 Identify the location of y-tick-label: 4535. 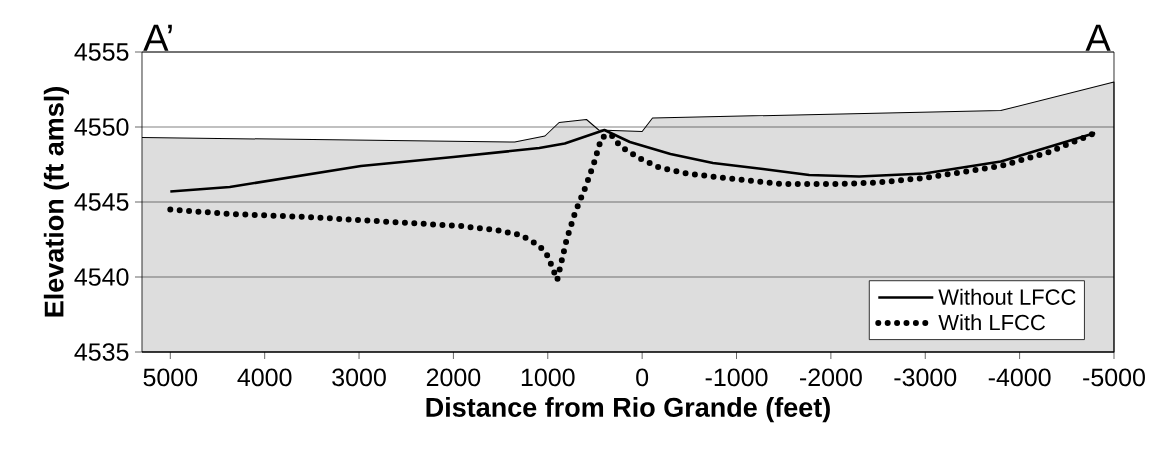
(101, 352).